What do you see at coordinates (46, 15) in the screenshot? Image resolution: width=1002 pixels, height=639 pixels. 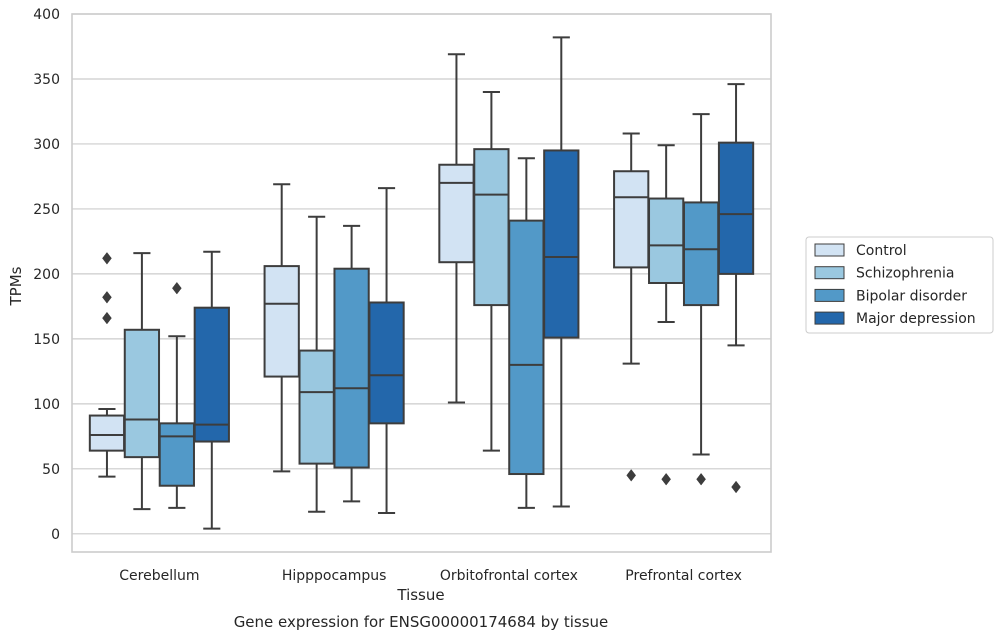 I see `y-tick-label: 400` at bounding box center [46, 15].